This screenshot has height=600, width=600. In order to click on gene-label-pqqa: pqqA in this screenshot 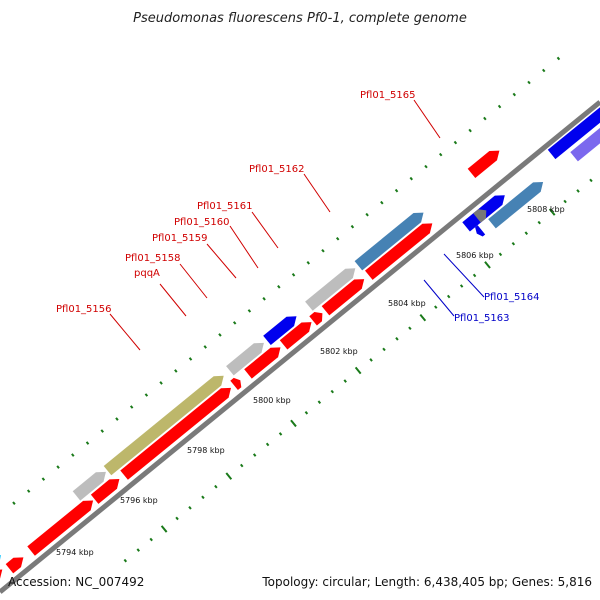, I will do `click(147, 273)`.